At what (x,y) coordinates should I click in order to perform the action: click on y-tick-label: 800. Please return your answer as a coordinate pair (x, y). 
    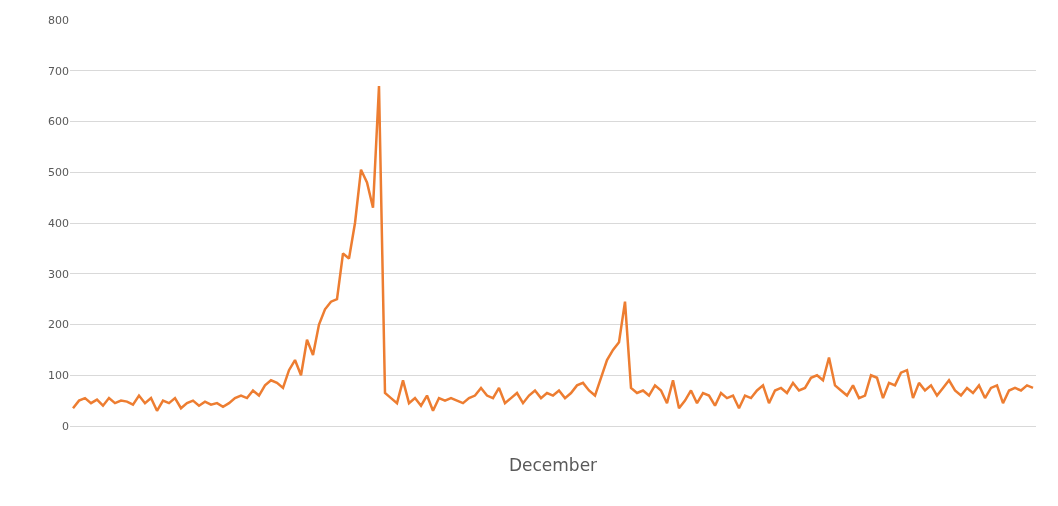
    Looking at the image, I should click on (58, 20).